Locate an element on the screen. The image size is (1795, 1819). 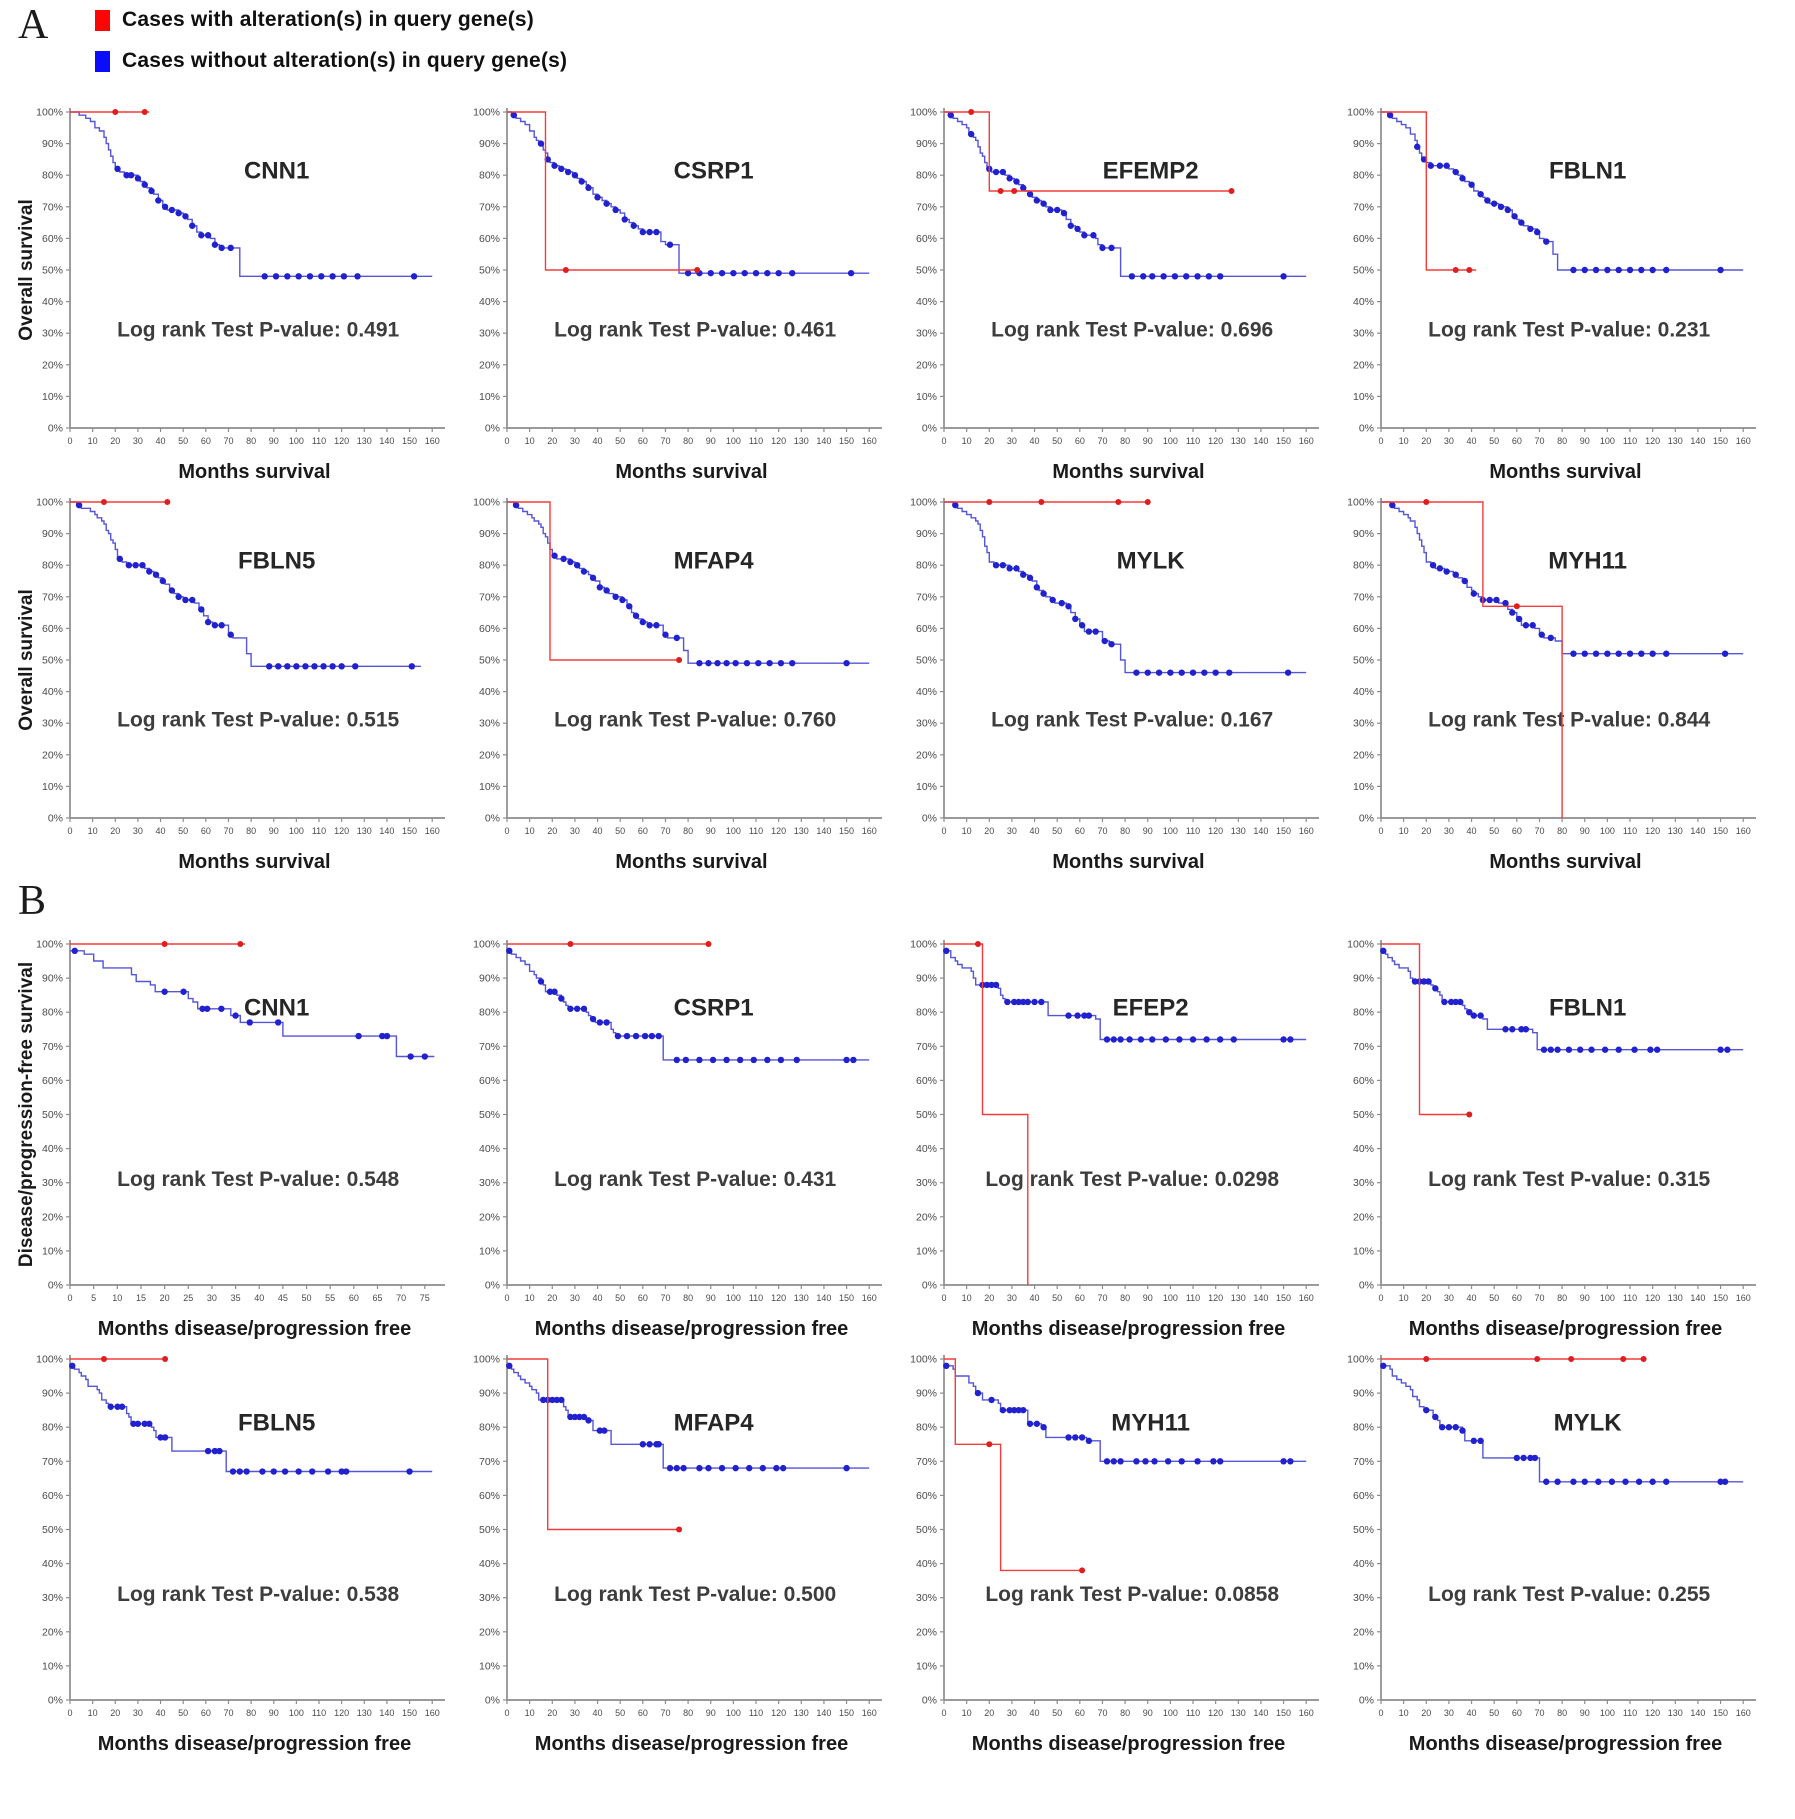
x-tick-label: 160 is located at coordinates (1306, 831).